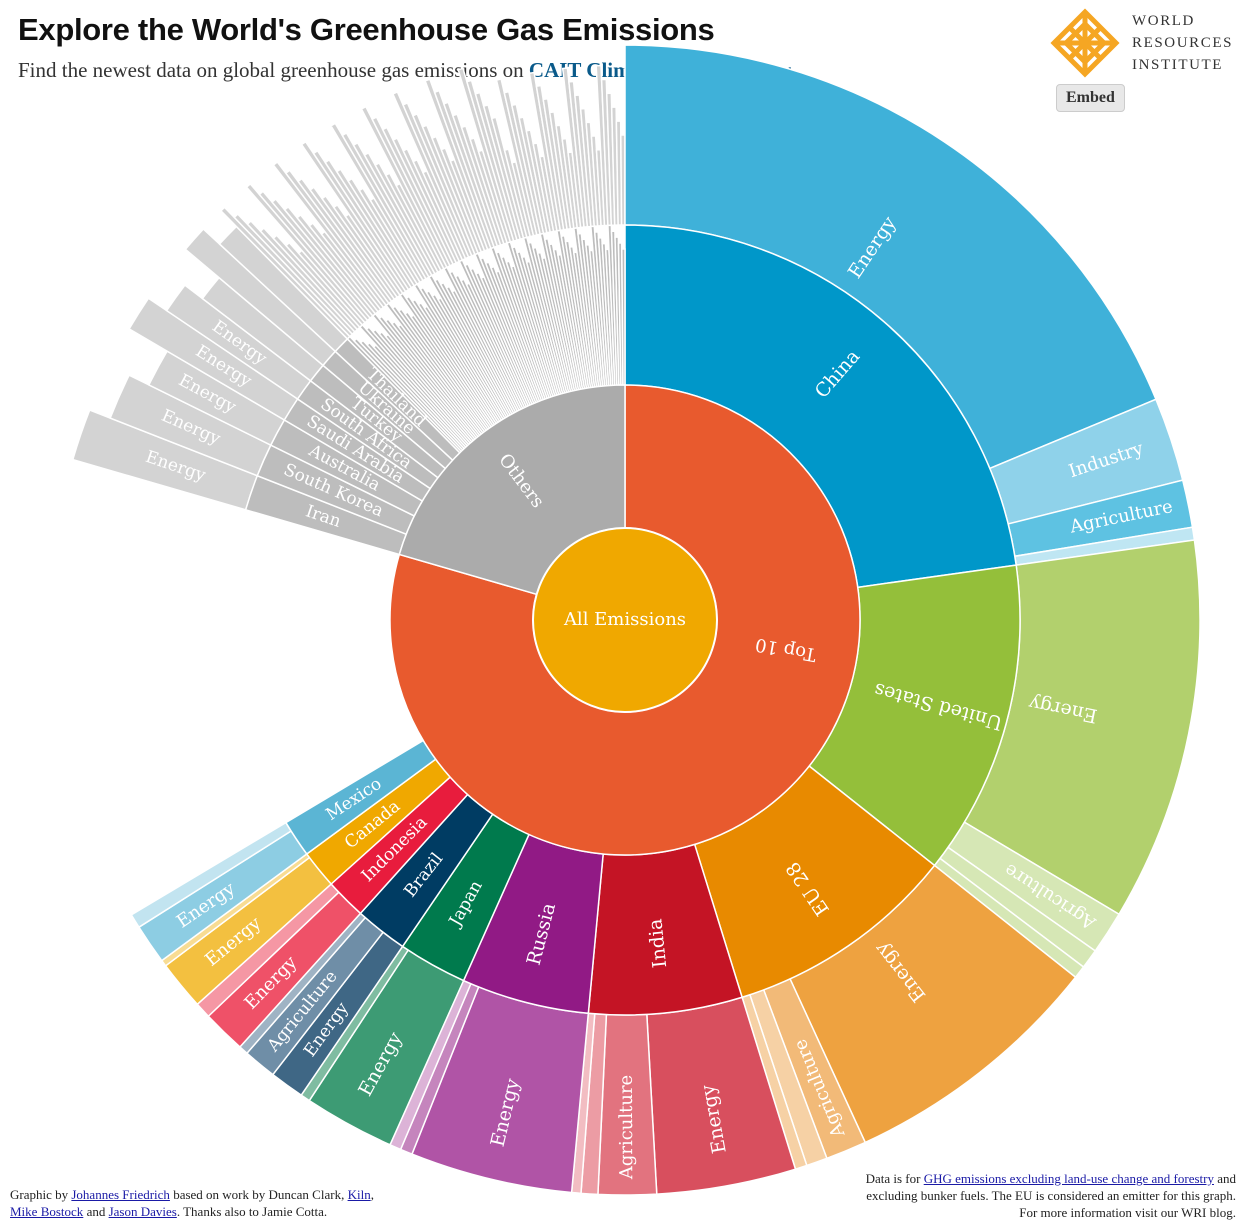 The image size is (1250, 1224). Describe the element at coordinates (120, 1194) in the screenshot. I see `author-link: Johannes Friedrich` at that location.